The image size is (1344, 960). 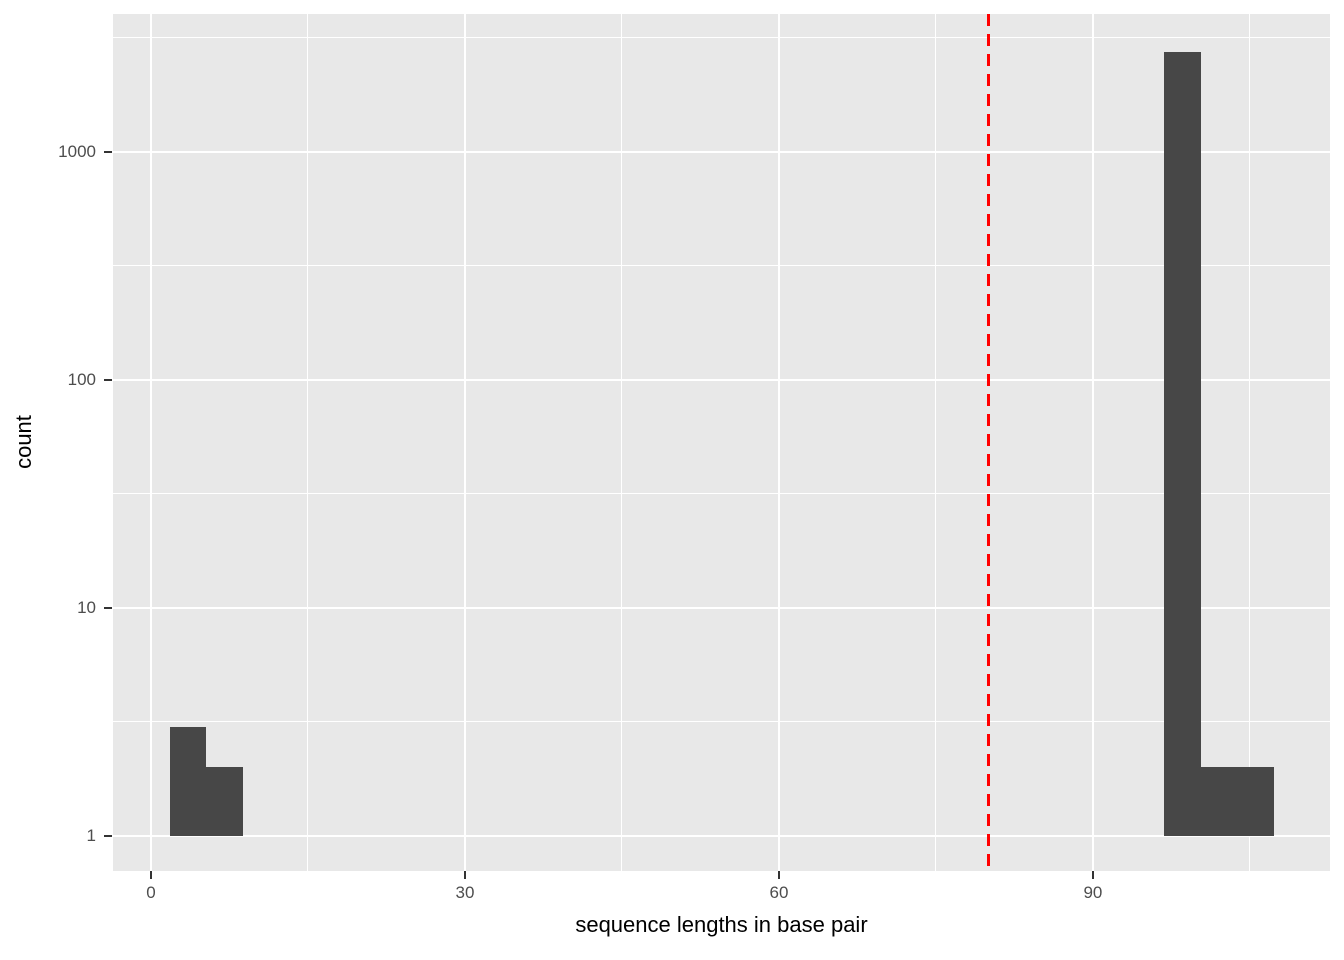 What do you see at coordinates (465, 892) in the screenshot?
I see `x-tick-label: 30` at bounding box center [465, 892].